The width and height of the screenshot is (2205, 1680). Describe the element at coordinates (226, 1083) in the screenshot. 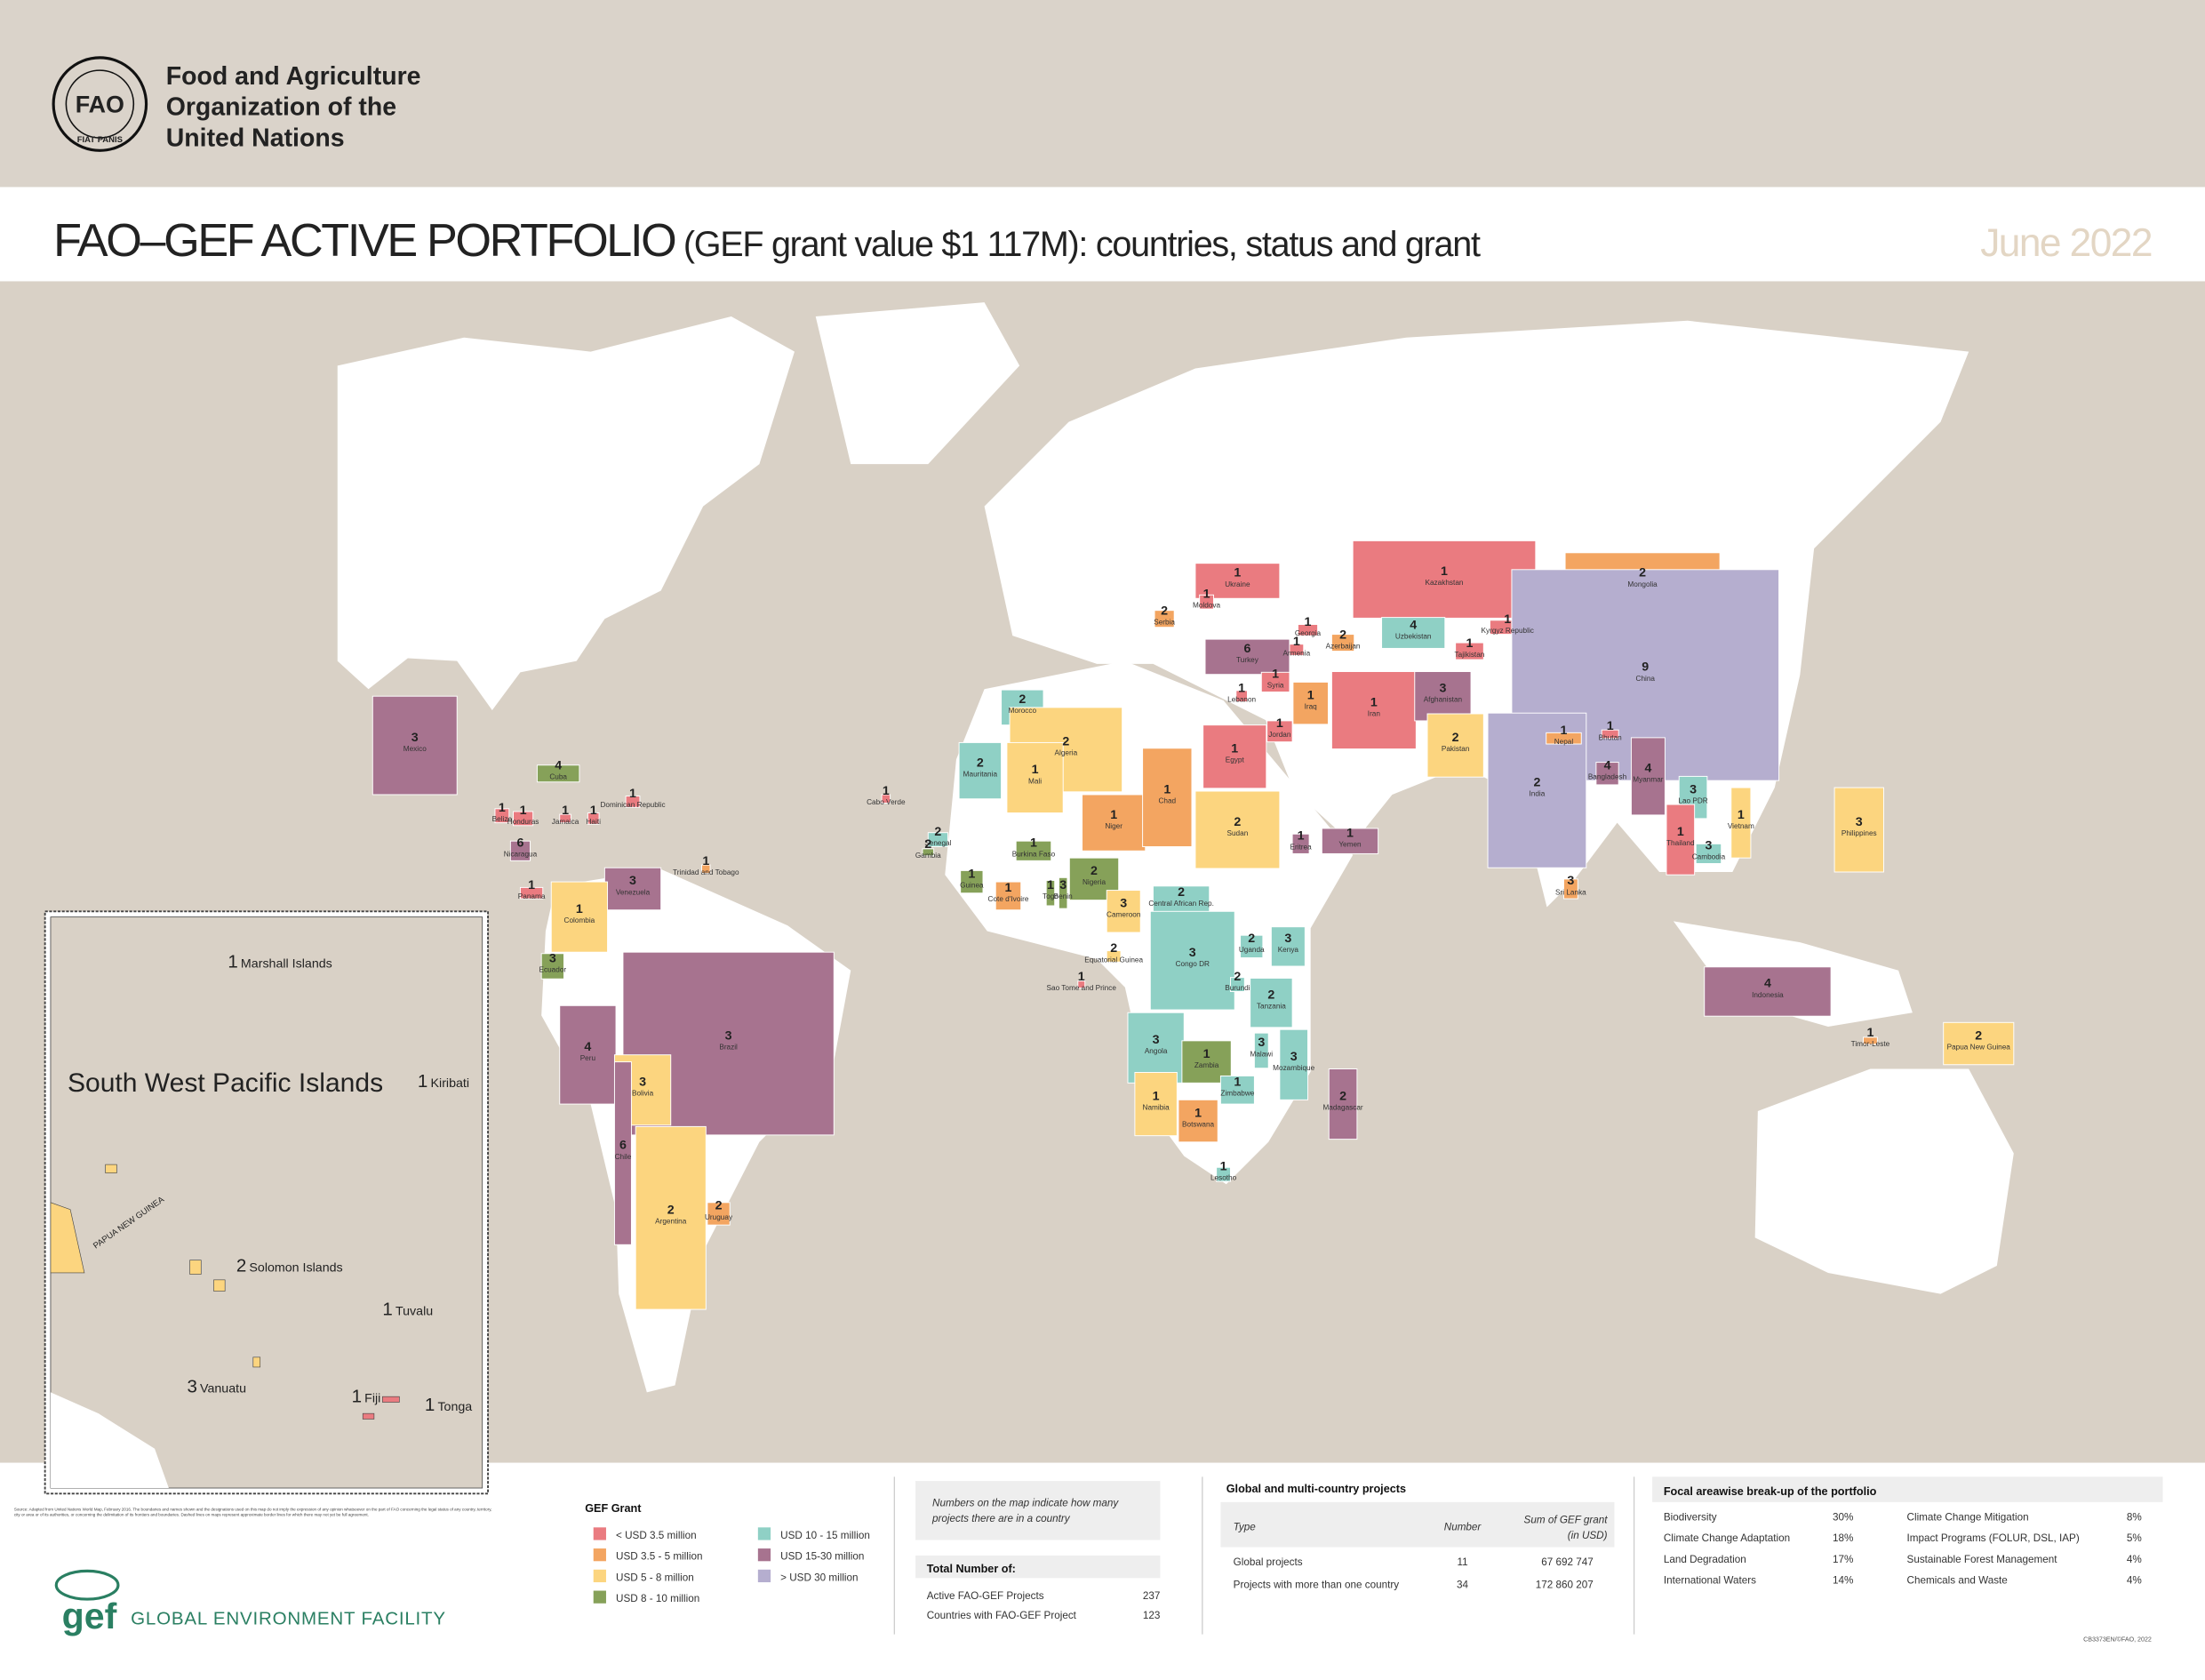

I see `inset-title: South West Pacific Islands` at that location.